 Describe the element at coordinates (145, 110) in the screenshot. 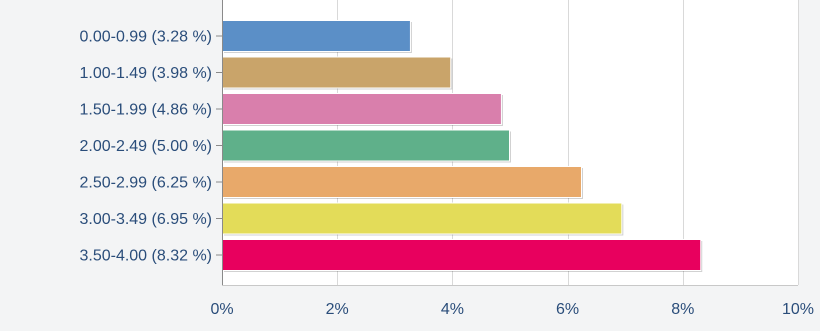

I see `category-label: 1.50-1.99 (4.86 %)` at that location.